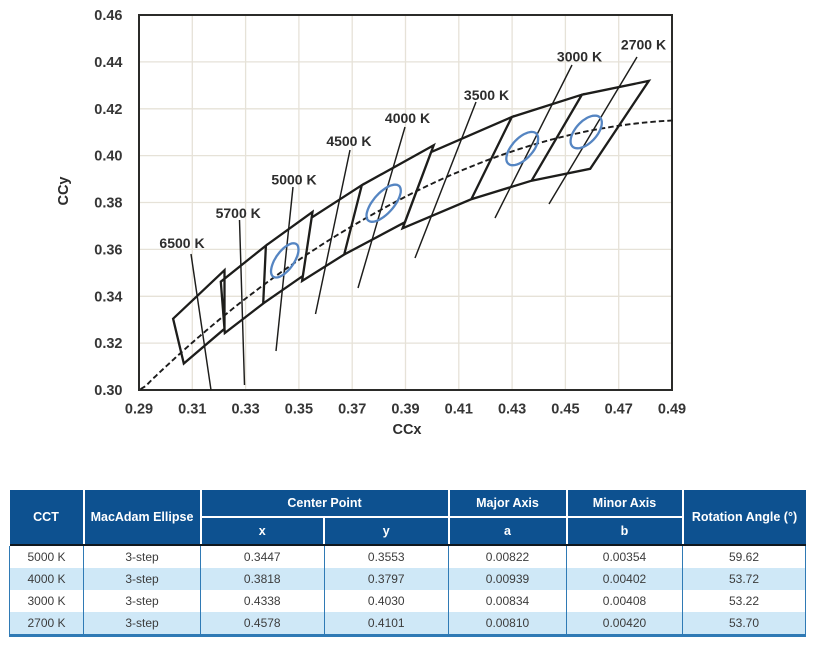  Describe the element at coordinates (348, 141) in the screenshot. I see `svg-text: 4500 K` at that location.